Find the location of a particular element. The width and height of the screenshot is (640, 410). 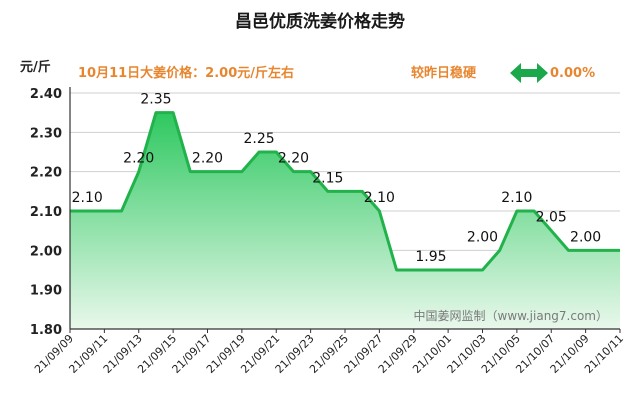

data-label: 1.95 is located at coordinates (430, 257).